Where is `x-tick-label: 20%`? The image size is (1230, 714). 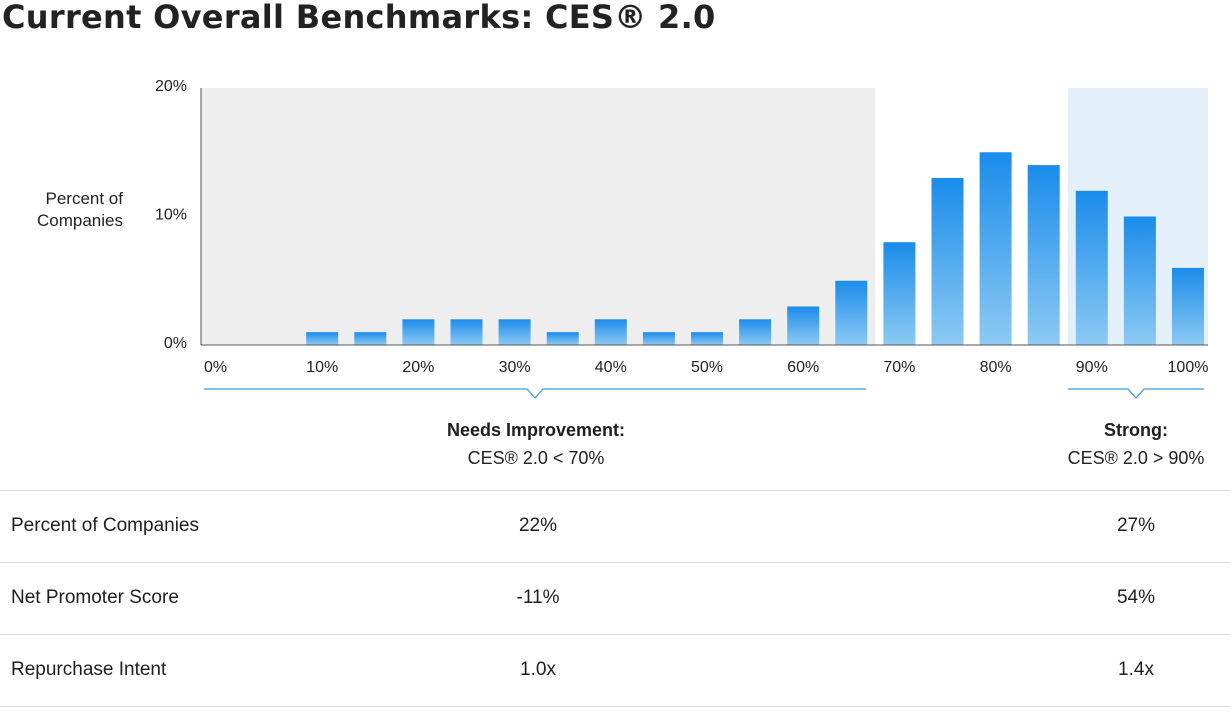
x-tick-label: 20% is located at coordinates (418, 367).